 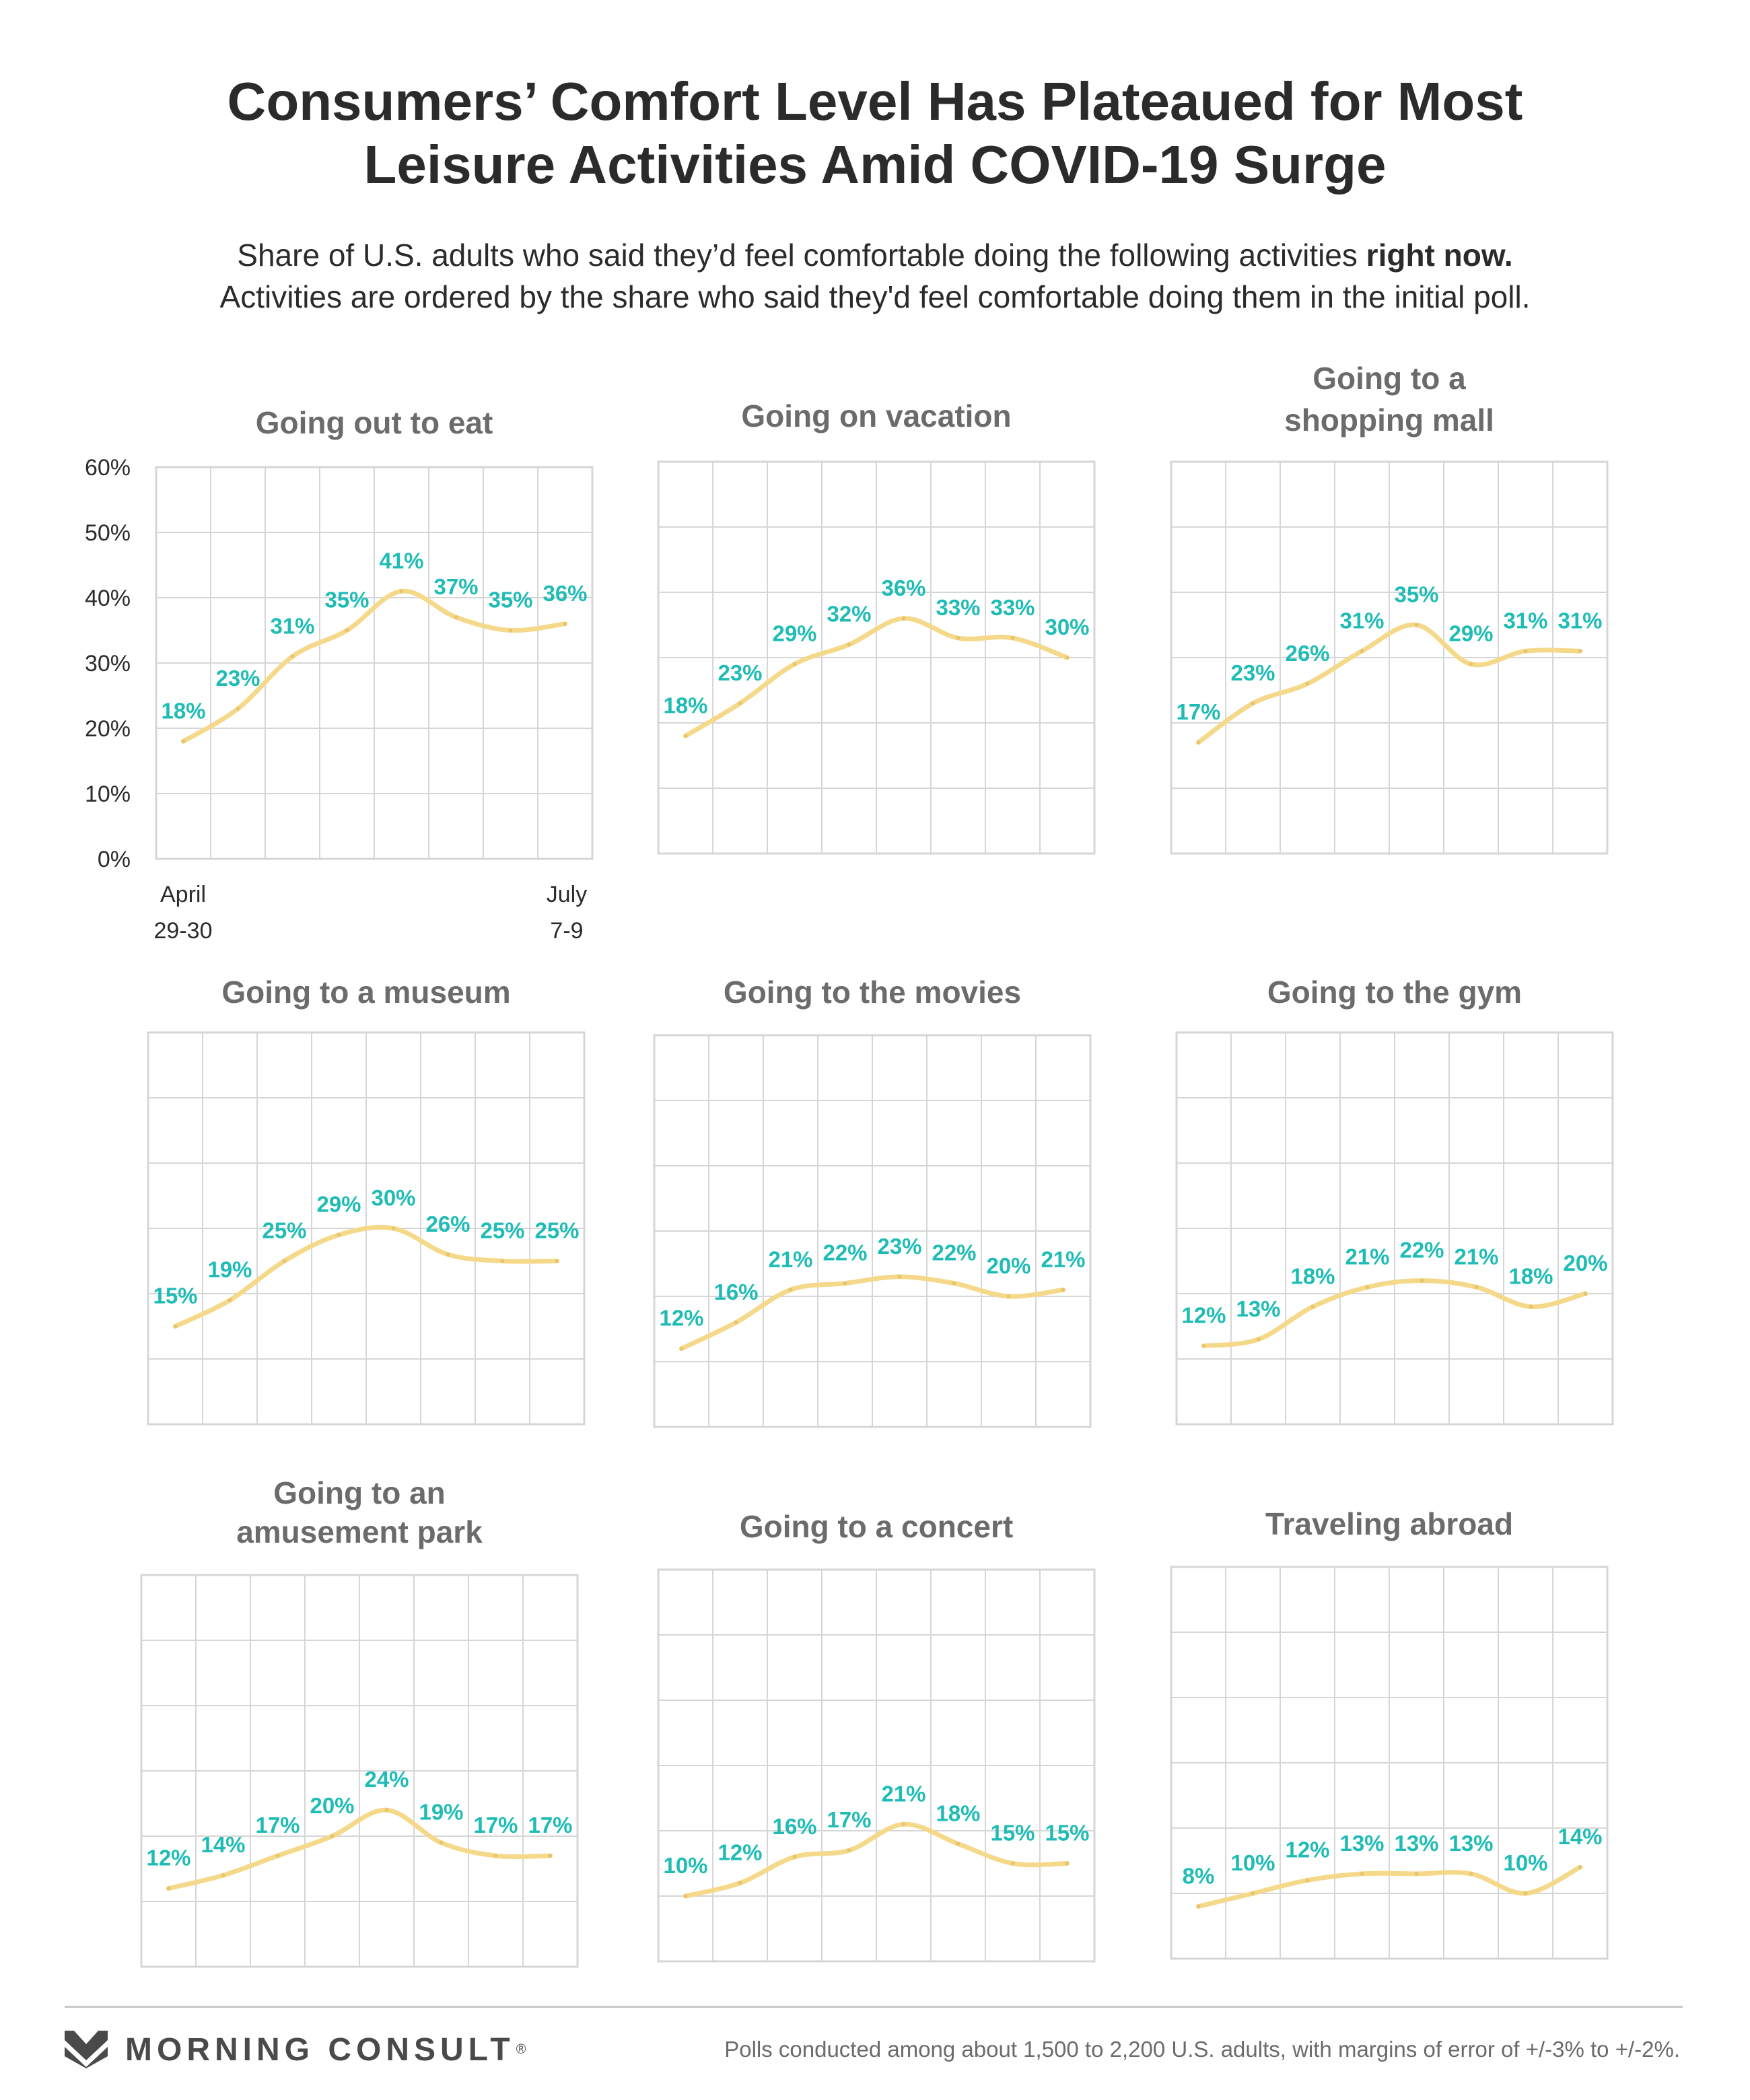 What do you see at coordinates (1395, 1201) in the screenshot?
I see `chart-panel: Going to the gym 12% 13% 18% 21% 22% 21% 18% 20%` at bounding box center [1395, 1201].